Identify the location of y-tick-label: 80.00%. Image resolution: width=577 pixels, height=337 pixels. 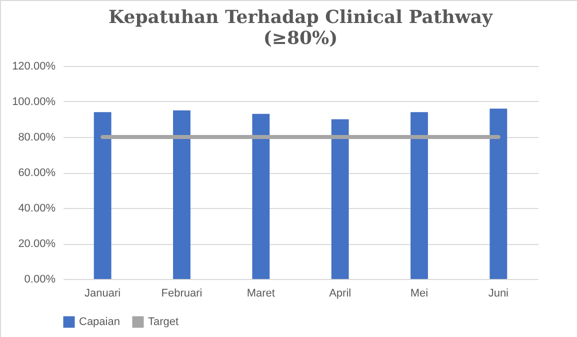
(37, 138).